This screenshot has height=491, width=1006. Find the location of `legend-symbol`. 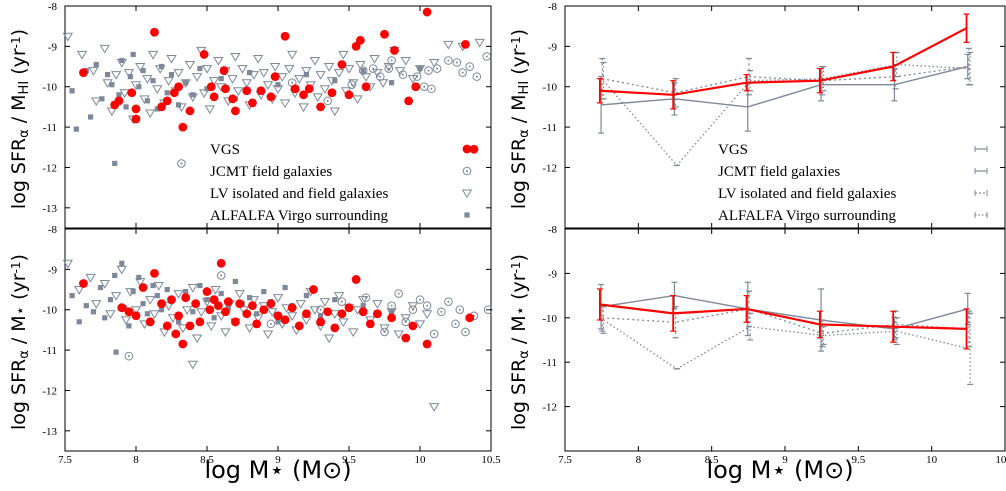

legend-symbol is located at coordinates (981, 215).